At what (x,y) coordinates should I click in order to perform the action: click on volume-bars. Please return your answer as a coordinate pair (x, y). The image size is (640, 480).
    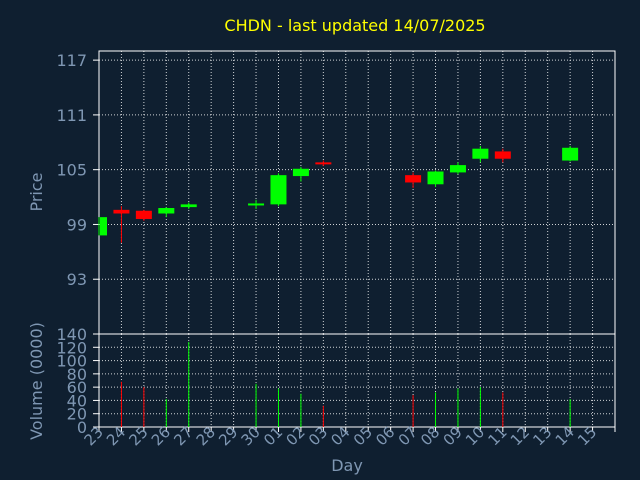
    Looking at the image, I should click on (345, 384).